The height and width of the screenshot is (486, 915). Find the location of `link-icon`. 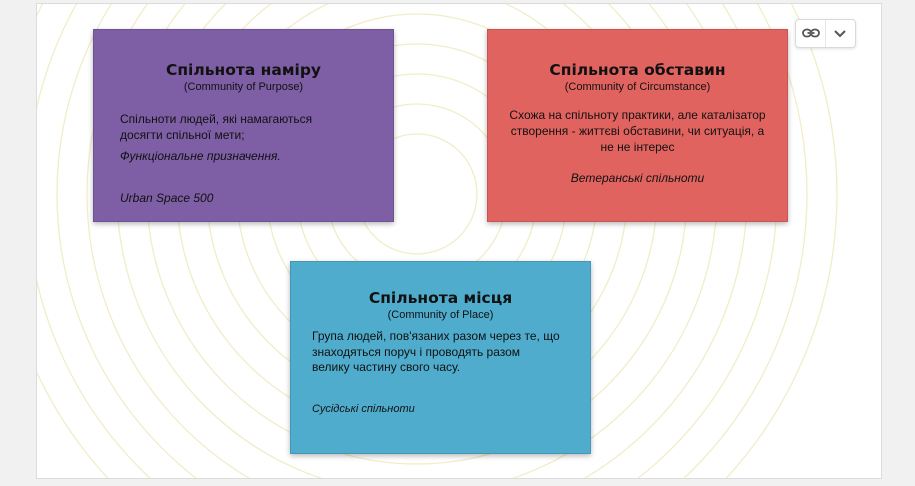

link-icon is located at coordinates (810, 34).